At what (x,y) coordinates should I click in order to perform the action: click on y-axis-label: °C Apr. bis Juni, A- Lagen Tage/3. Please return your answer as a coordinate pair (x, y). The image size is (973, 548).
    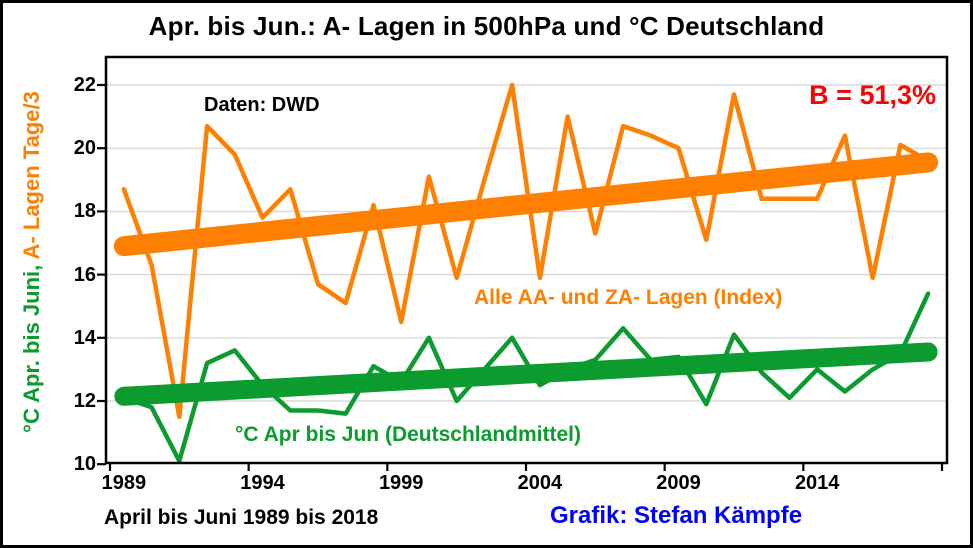
    Looking at the image, I should click on (32, 262).